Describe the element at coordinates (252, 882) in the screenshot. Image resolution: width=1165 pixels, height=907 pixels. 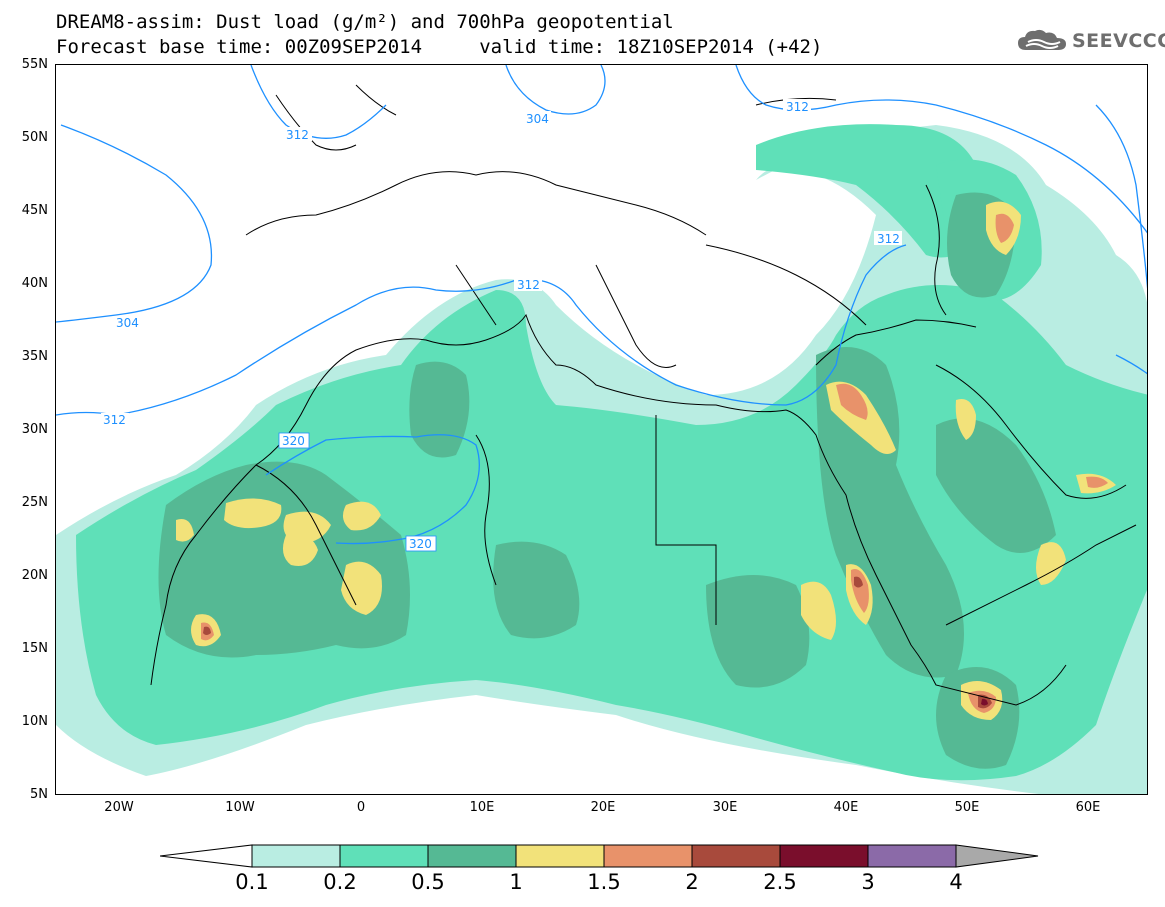
I see `colorbar-label: 0.1` at that location.